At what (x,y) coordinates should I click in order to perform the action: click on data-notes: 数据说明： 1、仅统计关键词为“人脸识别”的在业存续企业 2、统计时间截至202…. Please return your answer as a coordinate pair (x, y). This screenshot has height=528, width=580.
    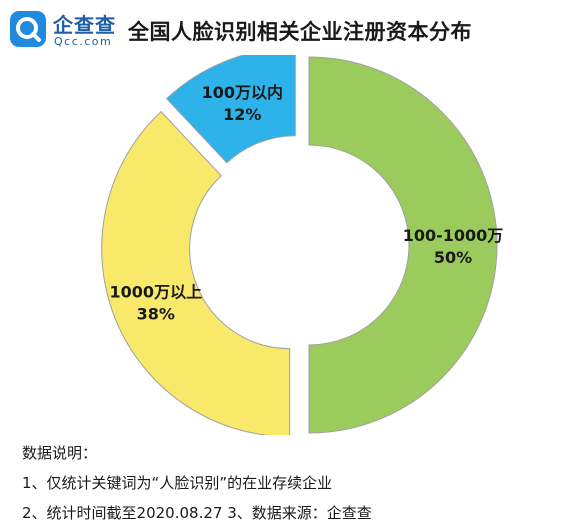
    Looking at the image, I should click on (197, 483).